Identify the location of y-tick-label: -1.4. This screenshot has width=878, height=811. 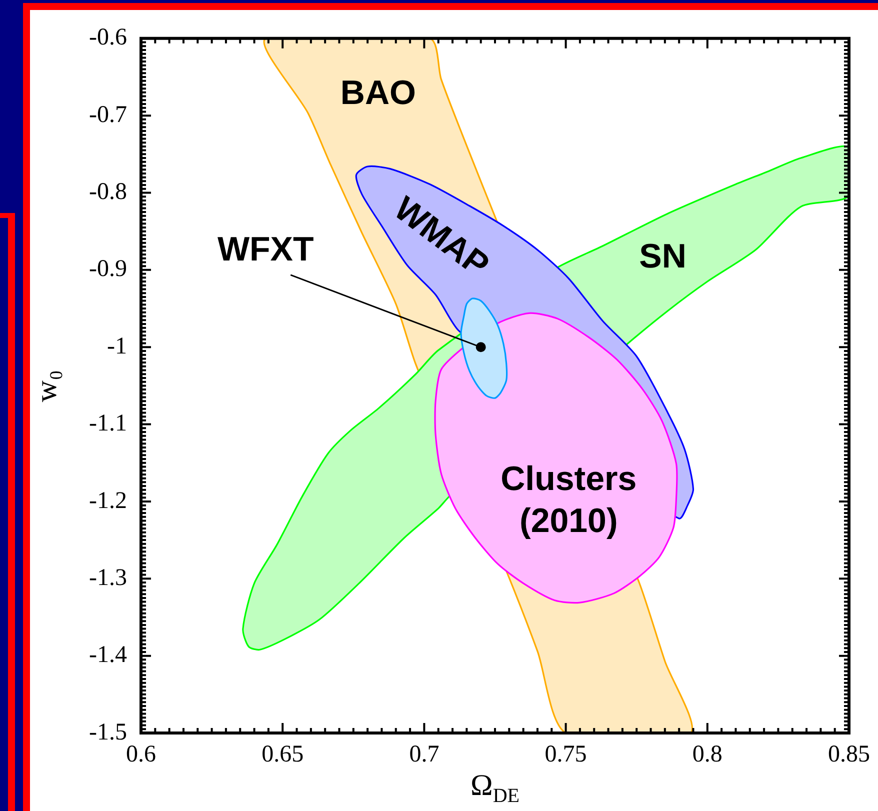
(108, 655).